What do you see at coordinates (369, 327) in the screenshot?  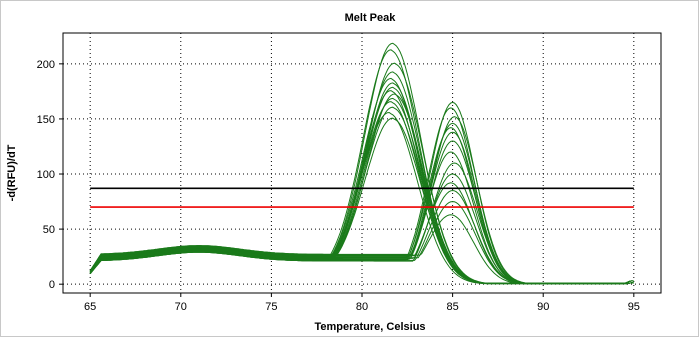 I see `x-axis-label: Temperature, Celsius` at bounding box center [369, 327].